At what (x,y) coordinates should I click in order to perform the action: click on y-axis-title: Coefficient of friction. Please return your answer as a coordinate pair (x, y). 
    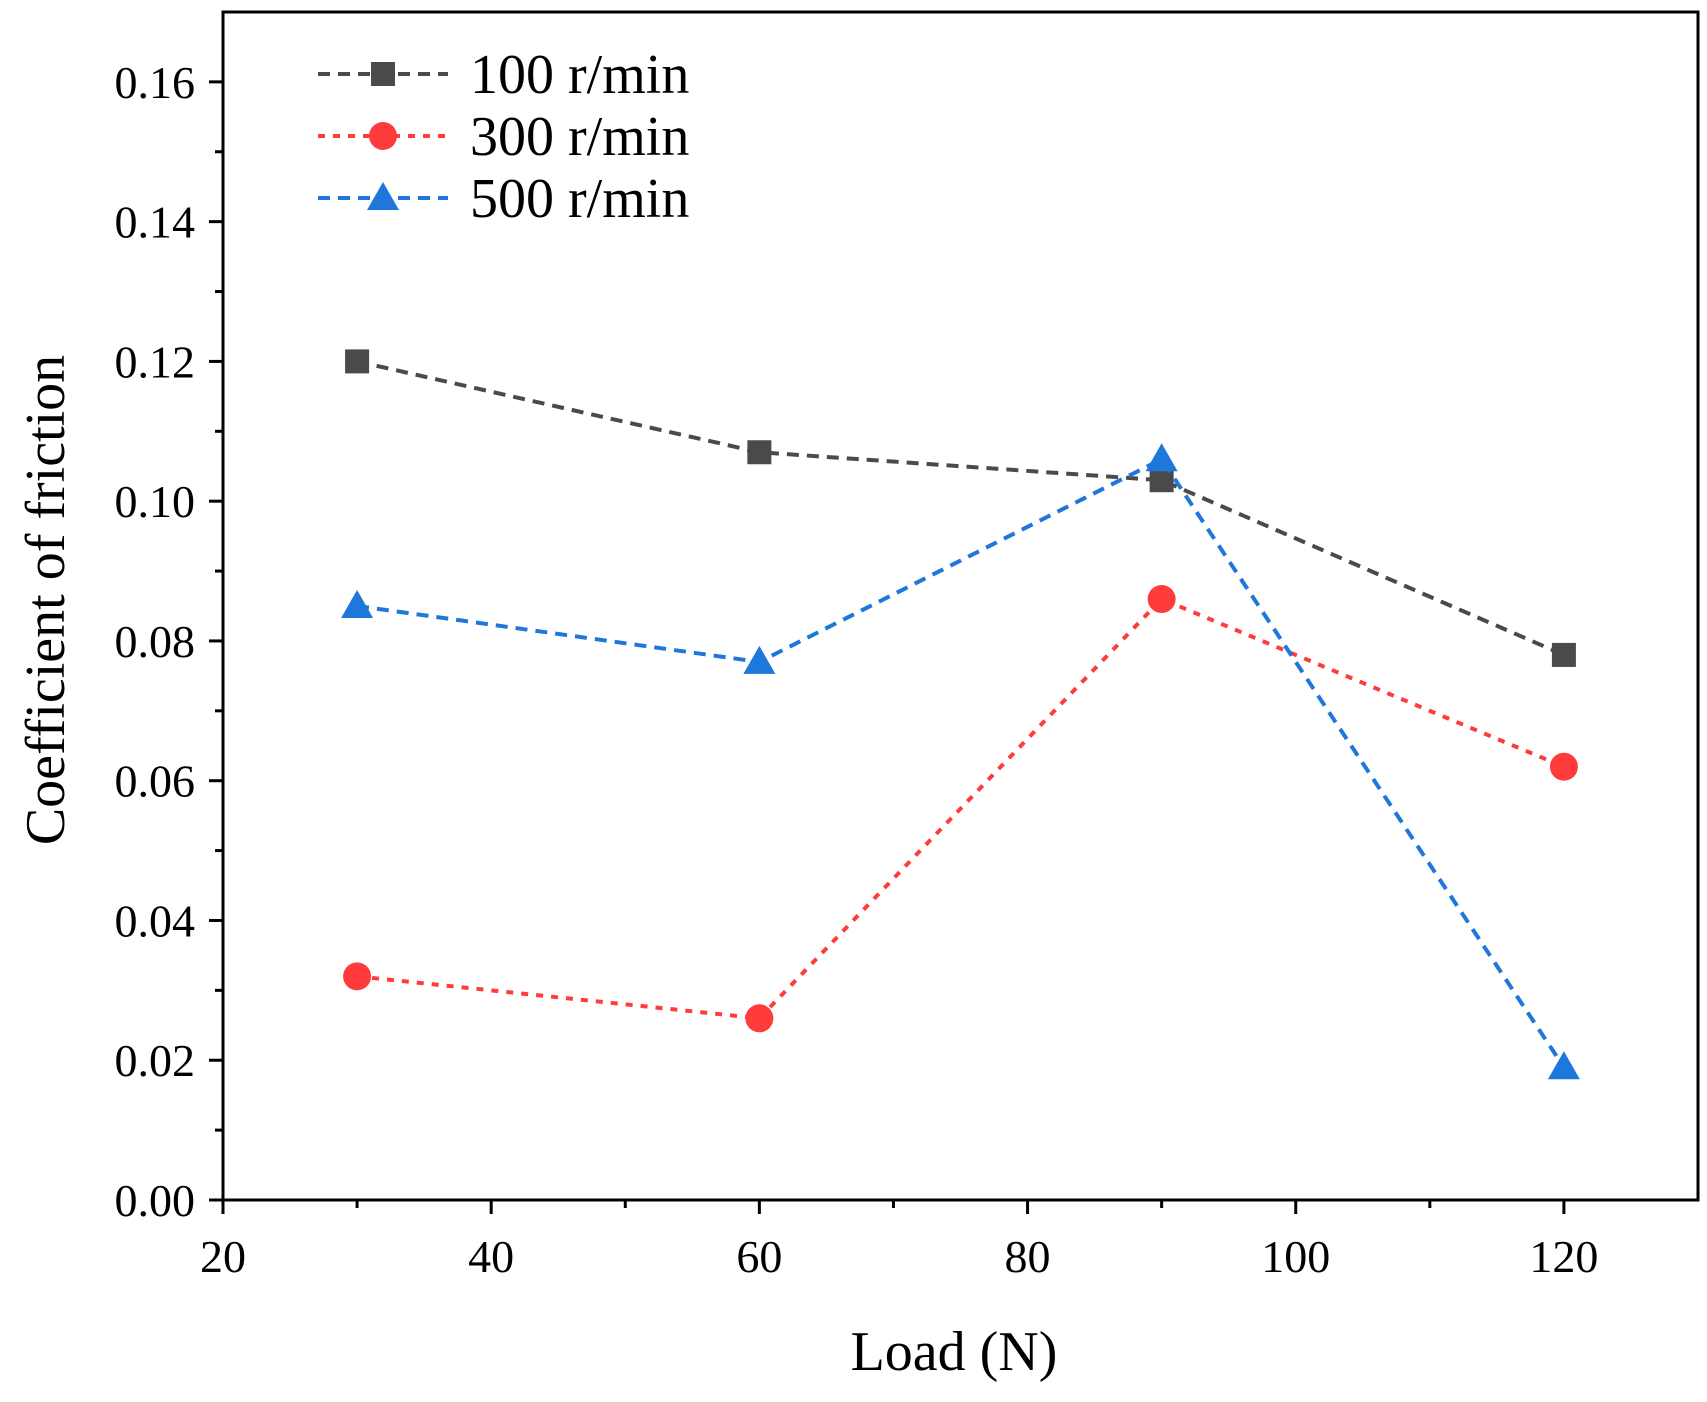
    Looking at the image, I should click on (46, 600).